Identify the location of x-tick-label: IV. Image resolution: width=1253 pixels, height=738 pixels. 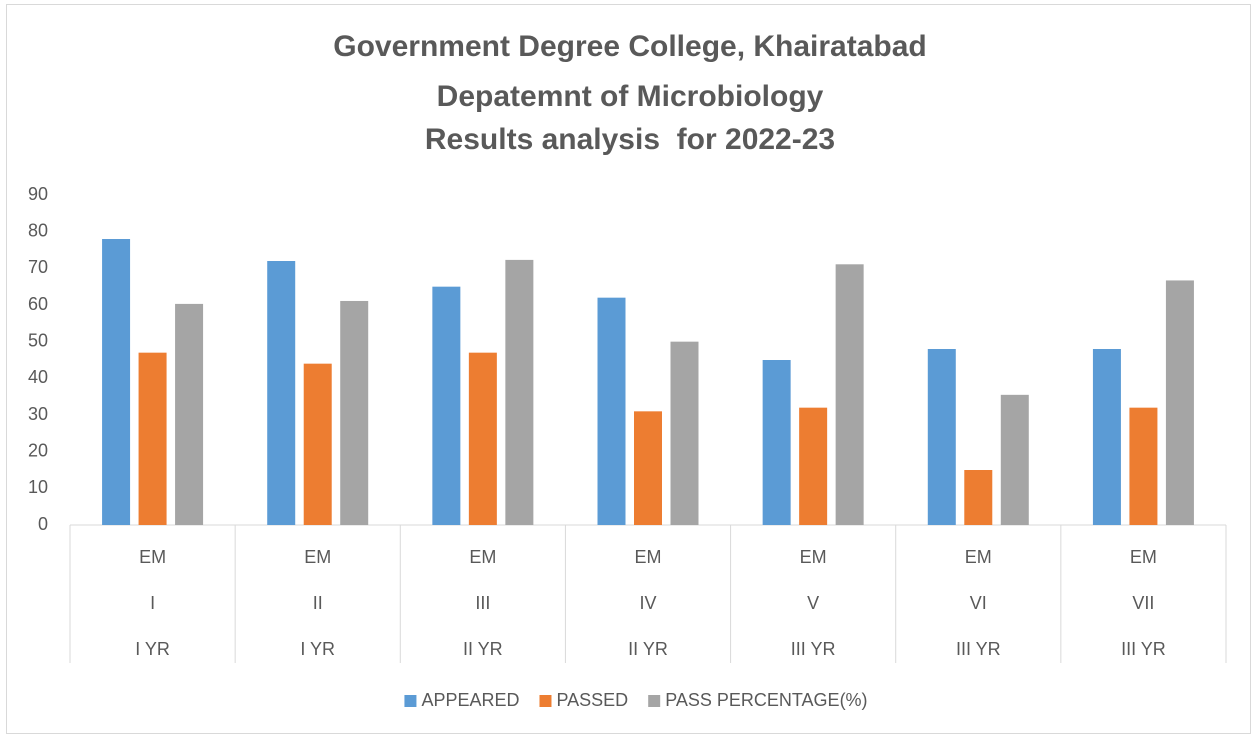
(647, 603).